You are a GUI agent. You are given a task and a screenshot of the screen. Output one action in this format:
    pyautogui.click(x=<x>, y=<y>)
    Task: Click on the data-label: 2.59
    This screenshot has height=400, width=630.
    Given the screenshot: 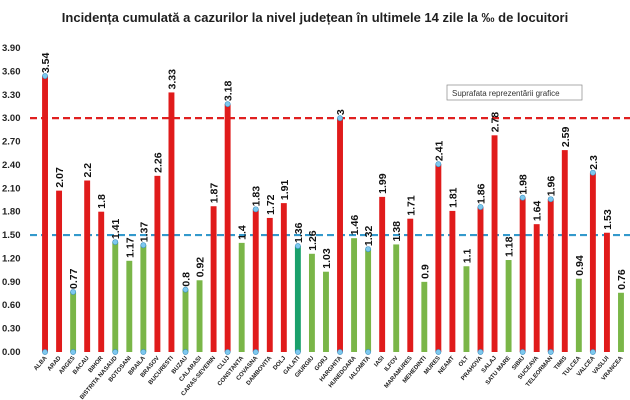 What is the action you would take?
    pyautogui.click(x=566, y=137)
    